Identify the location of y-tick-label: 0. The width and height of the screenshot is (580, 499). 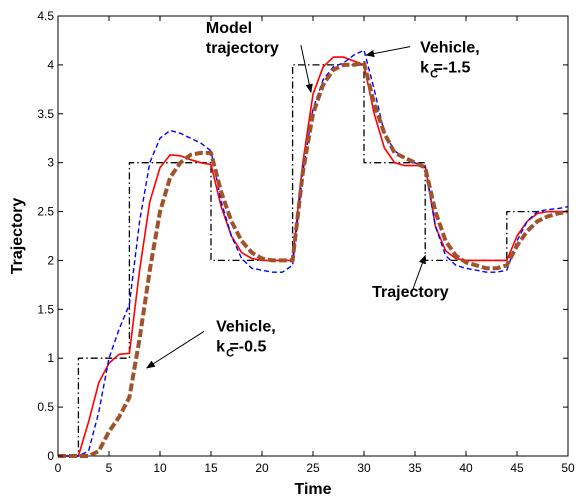
(50, 456).